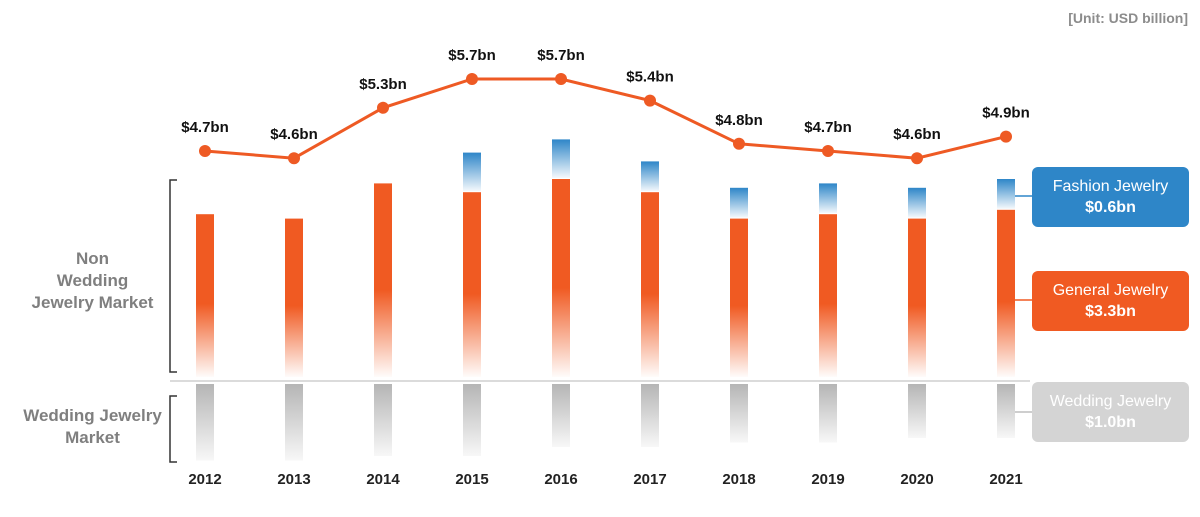 This screenshot has height=517, width=1200. What do you see at coordinates (294, 134) in the screenshot?
I see `total-data-label-2013: $4.6bn` at bounding box center [294, 134].